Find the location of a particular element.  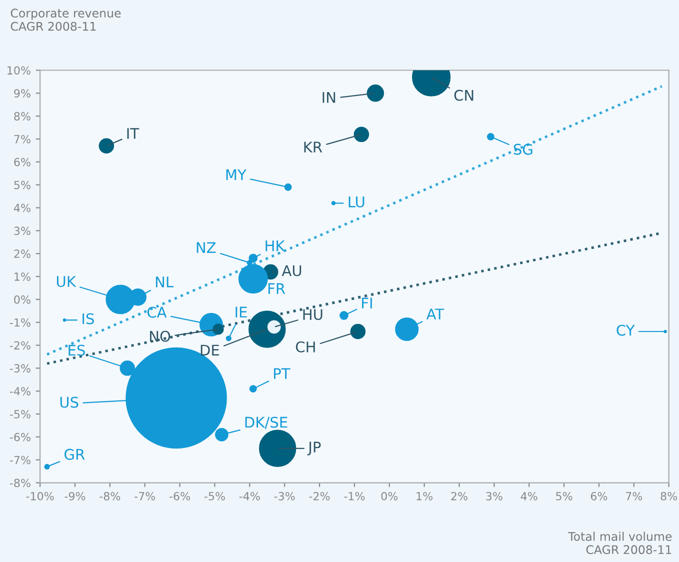

x-tick-label: -3% is located at coordinates (284, 496).